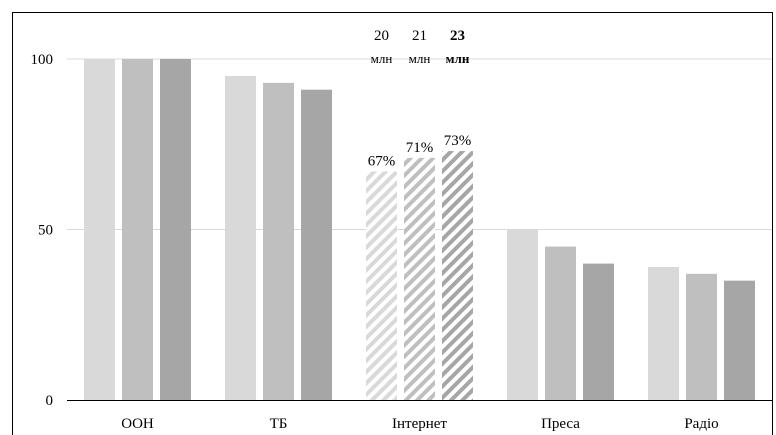  I want to click on data-labels: 67% 71% 73%, so click(420, 151).